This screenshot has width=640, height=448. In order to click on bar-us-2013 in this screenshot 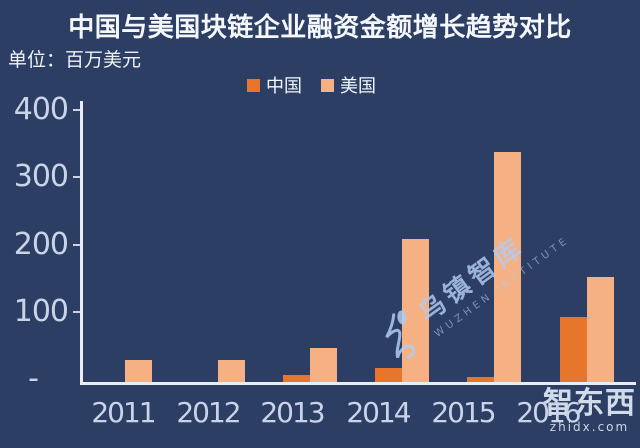, I will do `click(323, 365)`.